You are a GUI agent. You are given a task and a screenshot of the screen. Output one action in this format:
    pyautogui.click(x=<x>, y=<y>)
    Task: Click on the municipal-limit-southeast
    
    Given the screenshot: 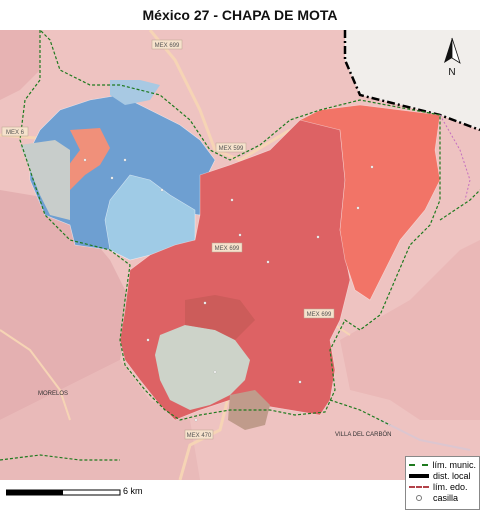 What is the action you would take?
    pyautogui.click(x=360, y=412)
    